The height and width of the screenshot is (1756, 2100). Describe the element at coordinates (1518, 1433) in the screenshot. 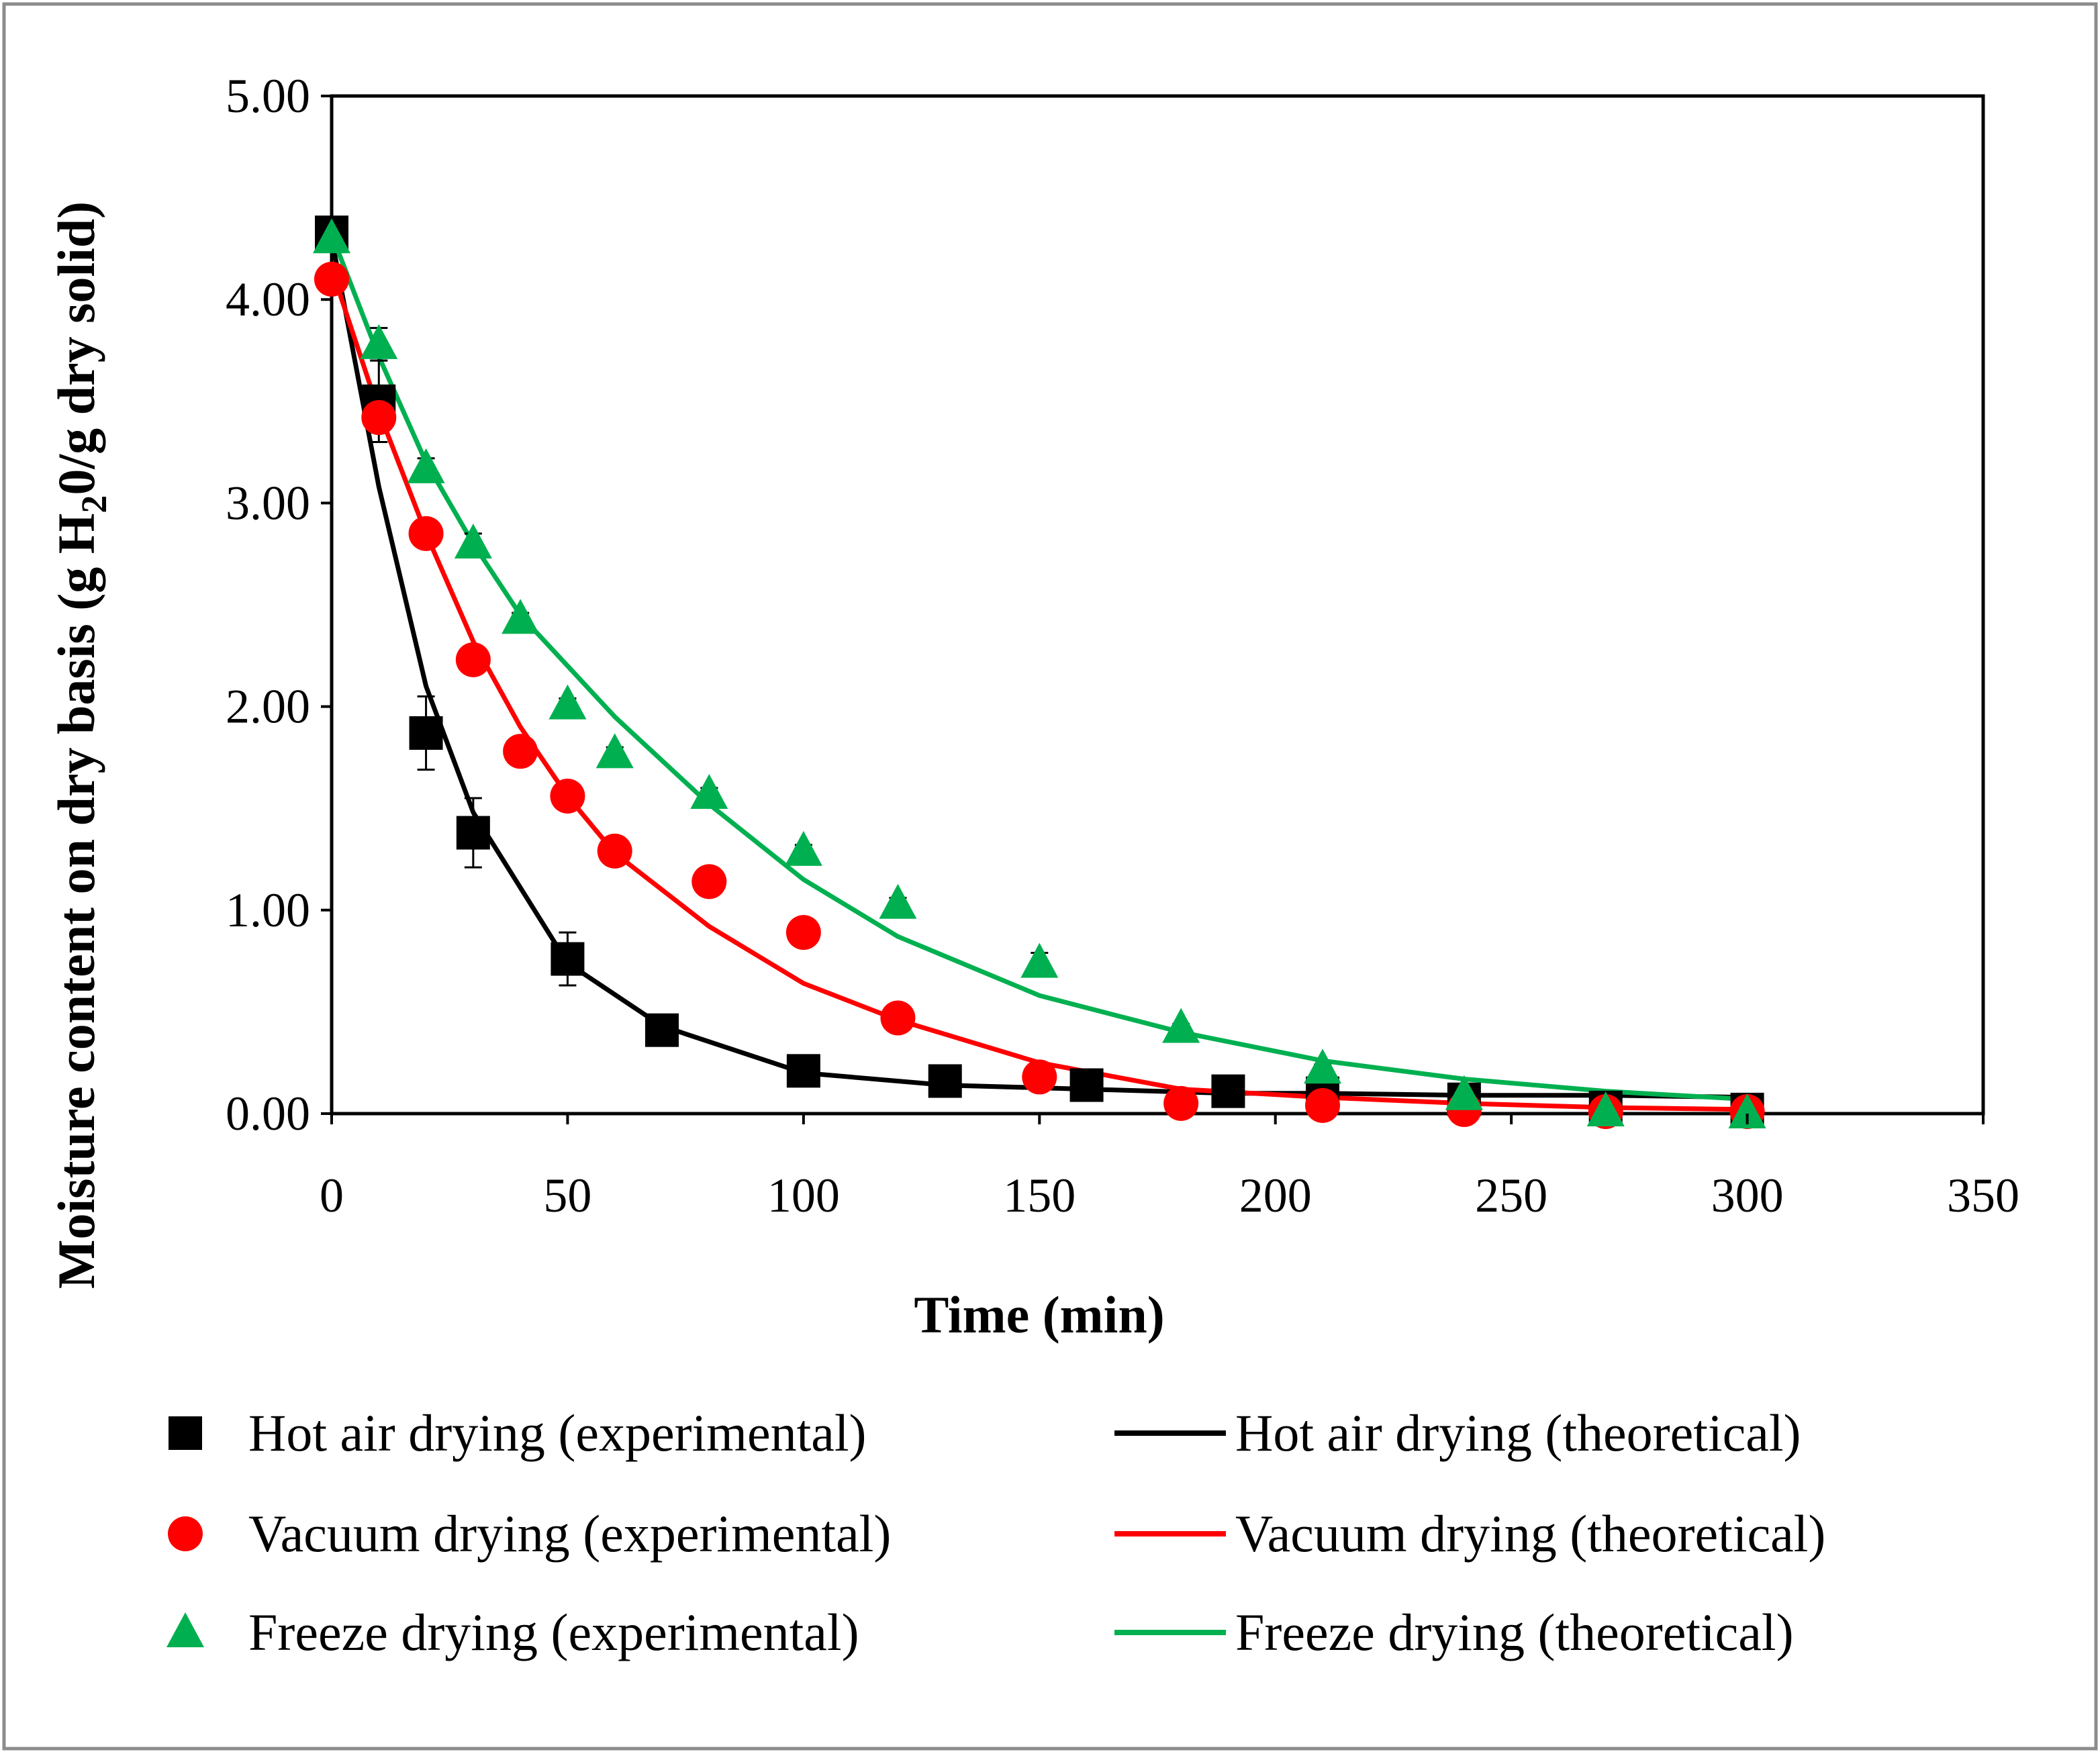

I see `legend-label-hot-air-theory: Hot air drying (theoretical)` at that location.